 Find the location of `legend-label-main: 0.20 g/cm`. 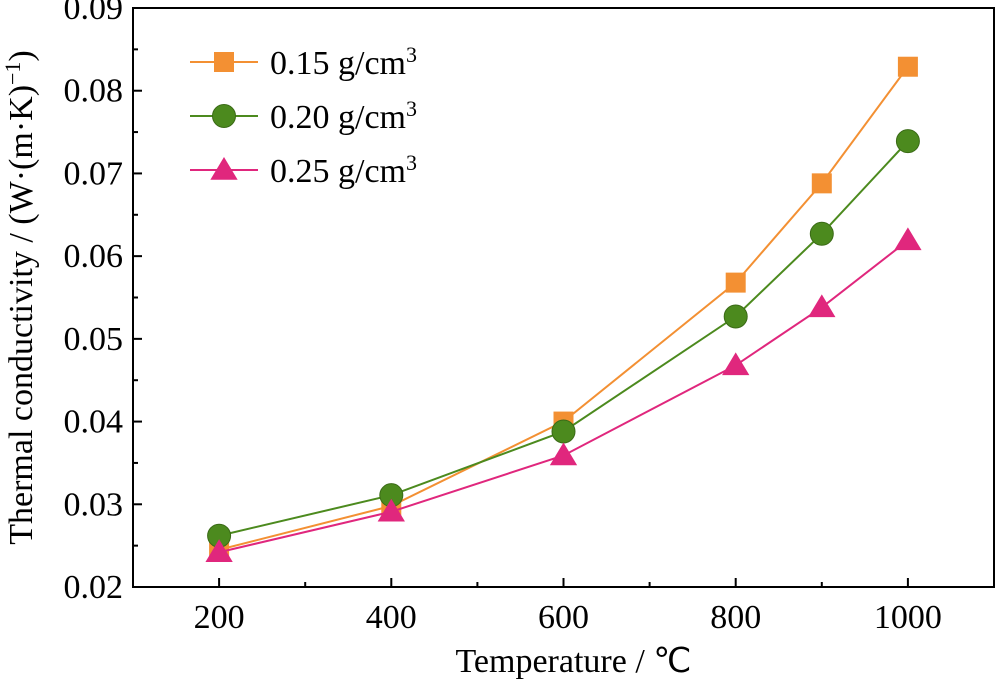

legend-label-main: 0.20 g/cm is located at coordinates (338, 117).